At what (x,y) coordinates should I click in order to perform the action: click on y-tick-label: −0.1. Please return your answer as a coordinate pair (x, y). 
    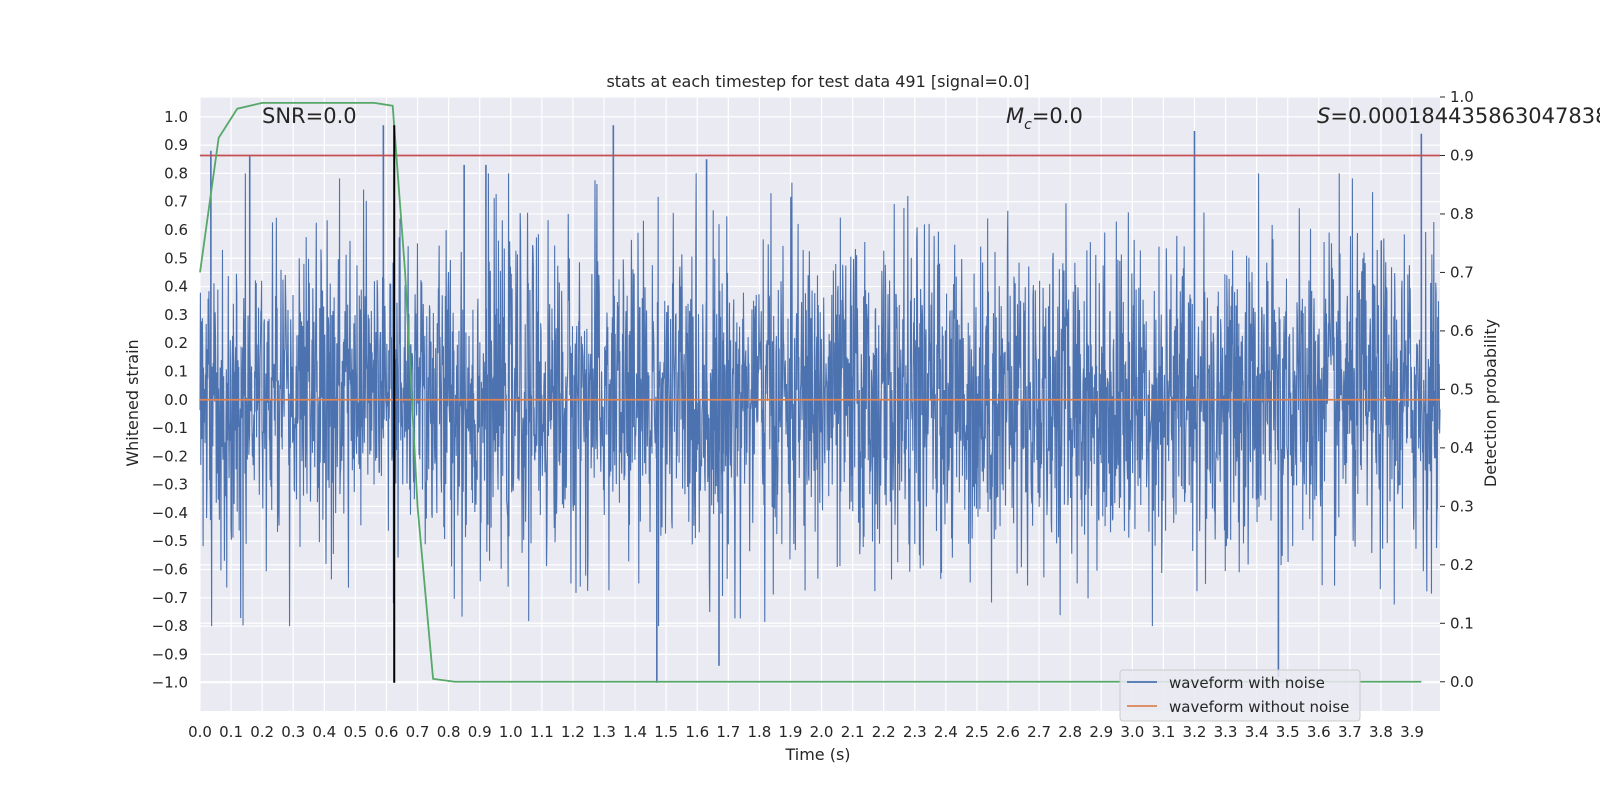
    Looking at the image, I should click on (170, 428).